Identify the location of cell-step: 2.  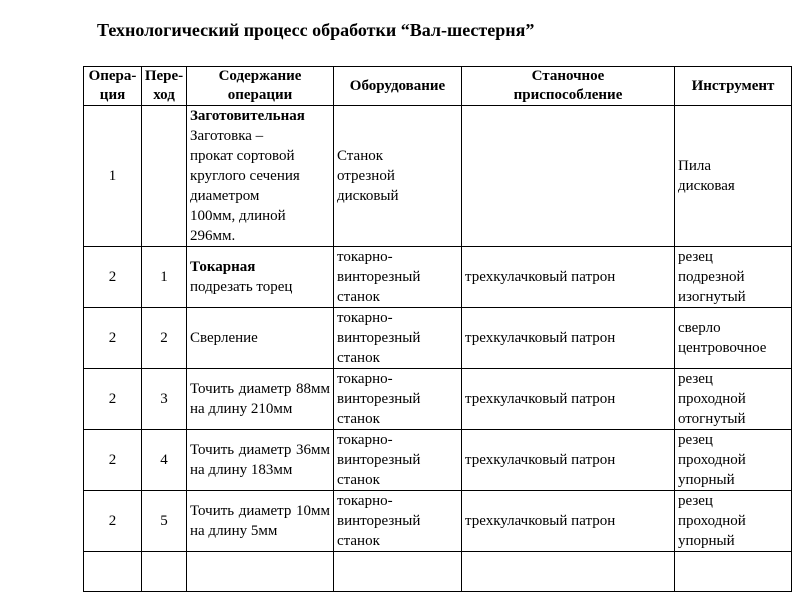
(164, 338).